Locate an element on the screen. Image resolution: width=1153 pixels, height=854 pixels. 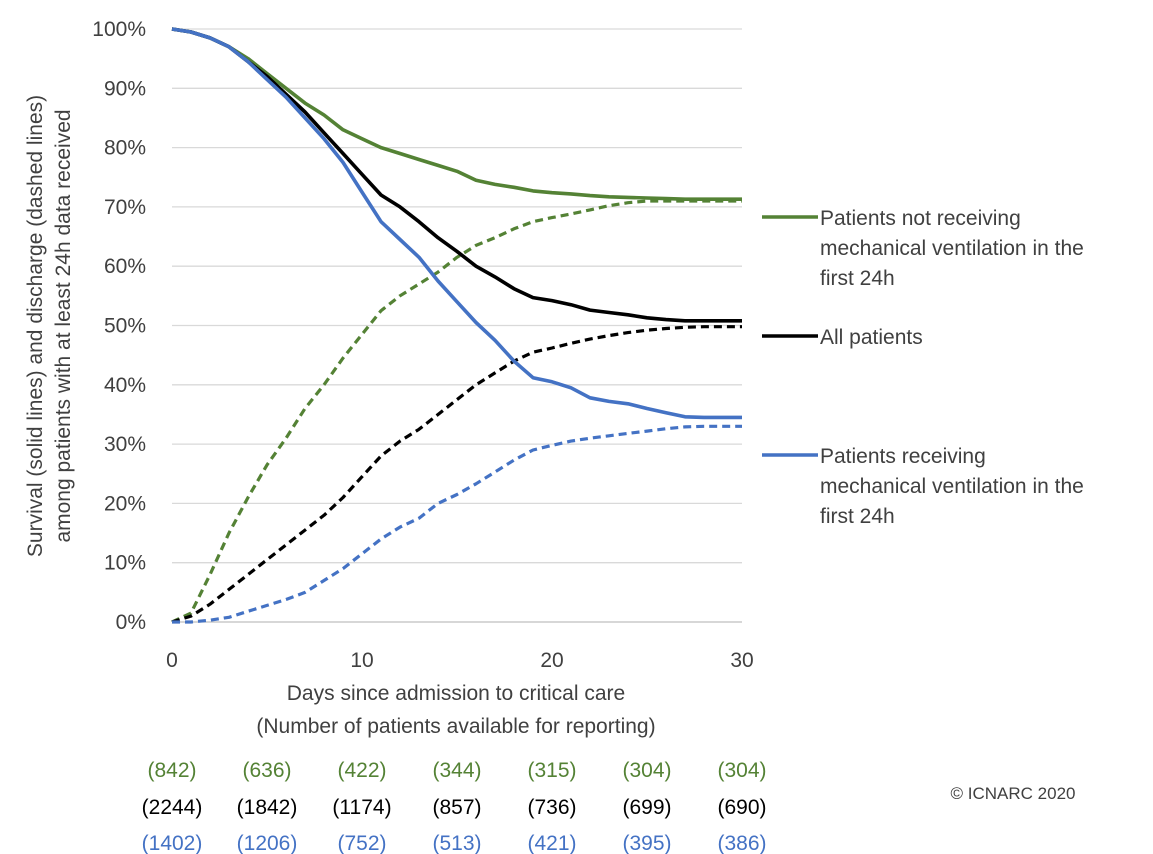
x-tick-label: 20 is located at coordinates (551, 660).